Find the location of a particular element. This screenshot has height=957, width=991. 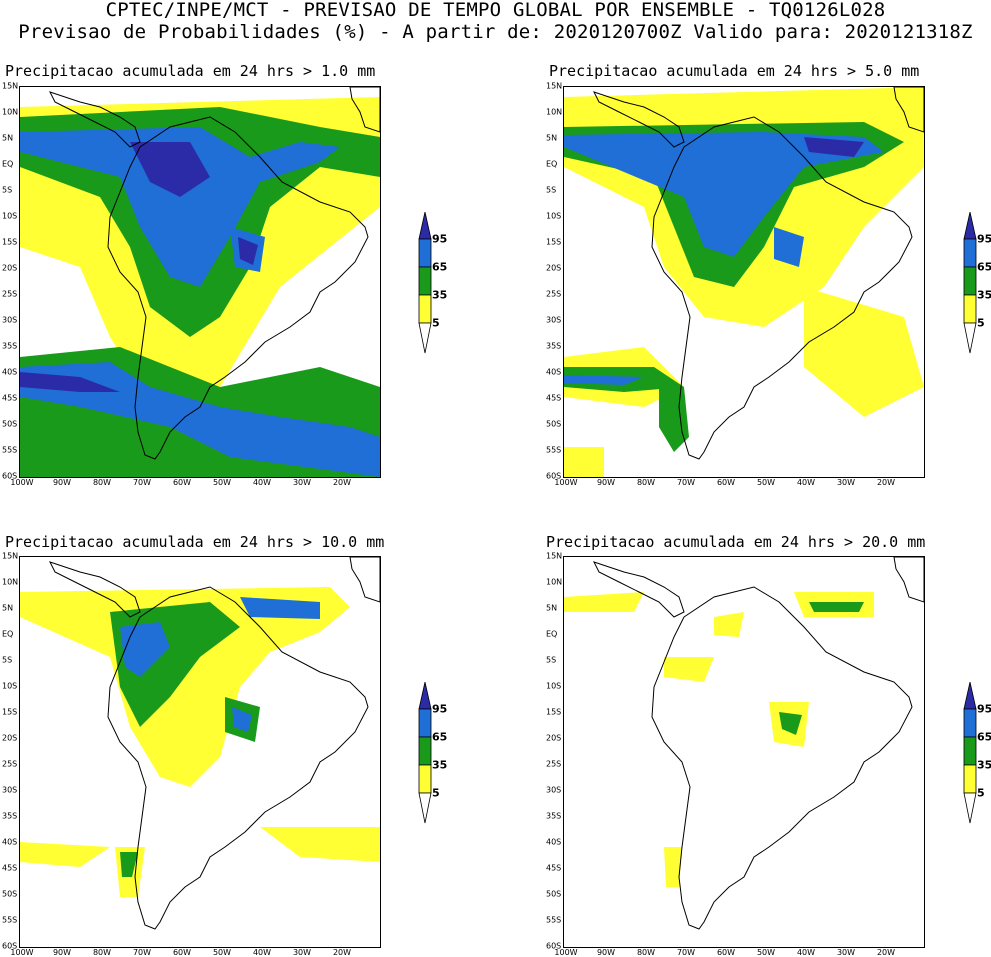

colorbar-2: 95 65 35 5 is located at coordinates (977, 284).